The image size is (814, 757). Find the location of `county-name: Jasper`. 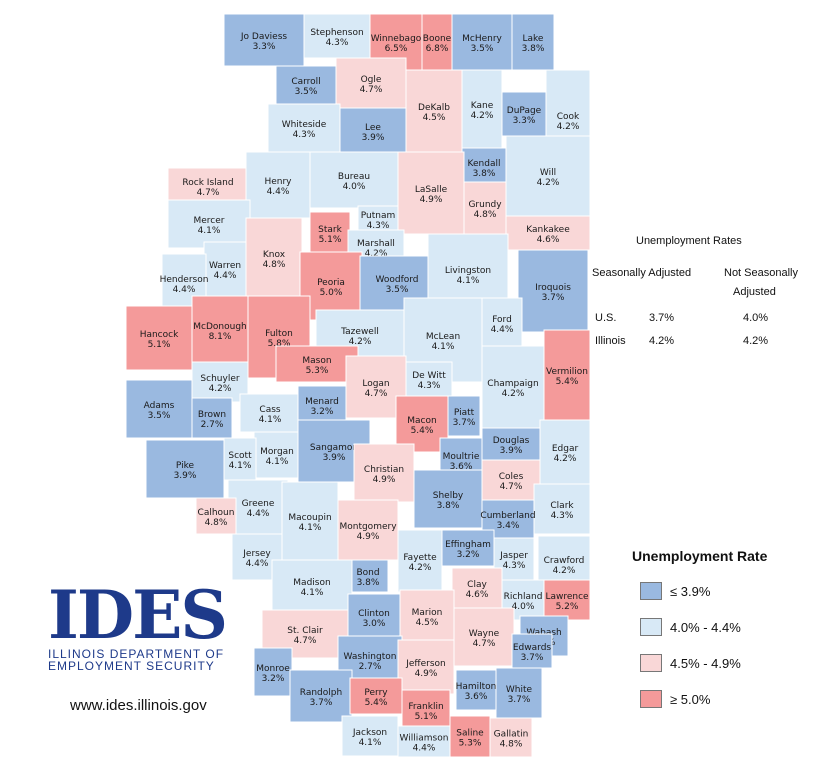

county-name: Jasper is located at coordinates (513, 556).